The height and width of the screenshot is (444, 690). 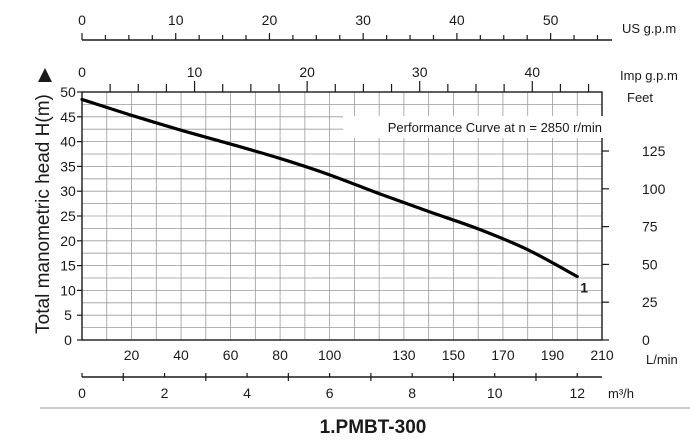 What do you see at coordinates (247, 393) in the screenshot?
I see `m3h-tick-label: 4` at bounding box center [247, 393].